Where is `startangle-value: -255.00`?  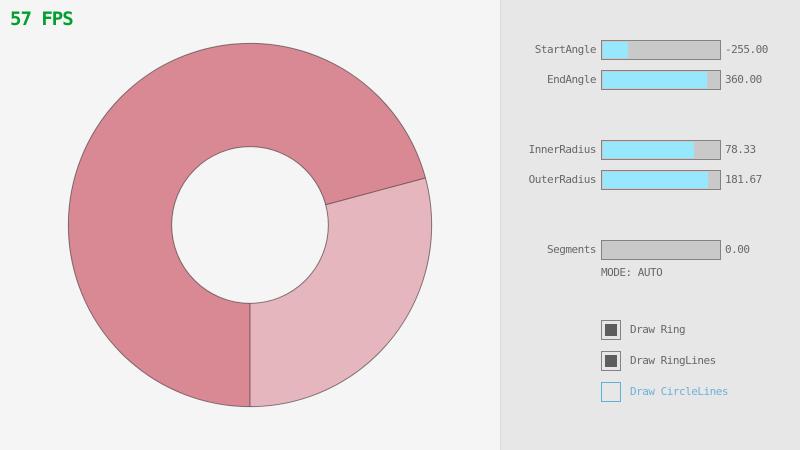 startangle-value: -255.00 is located at coordinates (746, 49).